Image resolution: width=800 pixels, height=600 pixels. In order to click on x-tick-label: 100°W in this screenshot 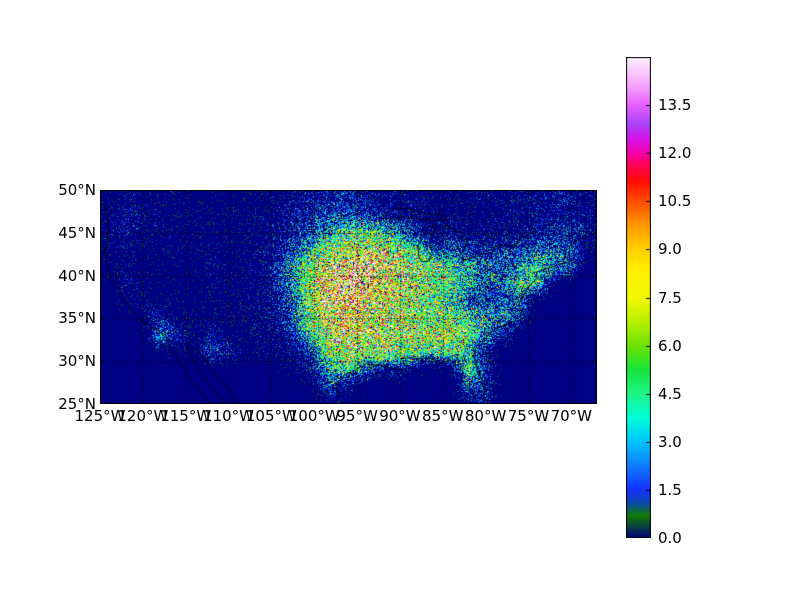, I will do `click(314, 416)`.